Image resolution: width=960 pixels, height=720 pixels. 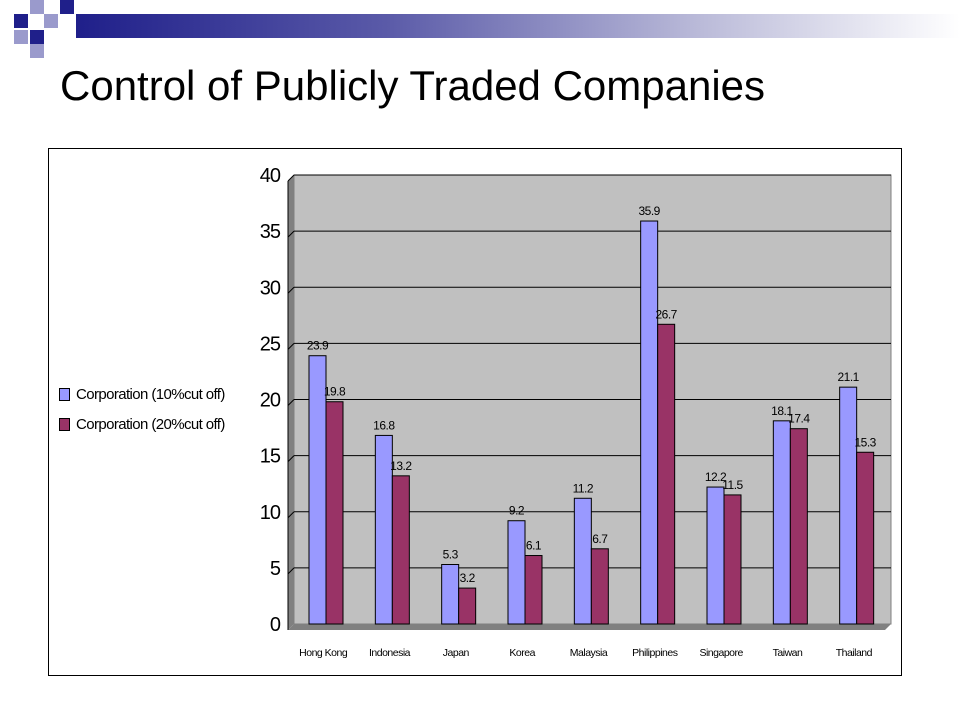 What do you see at coordinates (649, 211) in the screenshot?
I see `data-label: 35.9` at bounding box center [649, 211].